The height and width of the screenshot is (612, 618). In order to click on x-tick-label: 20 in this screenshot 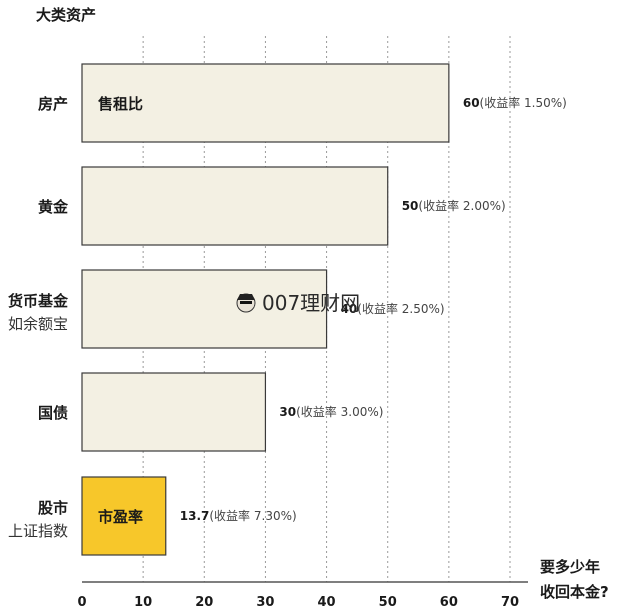, I will do `click(204, 602)`.